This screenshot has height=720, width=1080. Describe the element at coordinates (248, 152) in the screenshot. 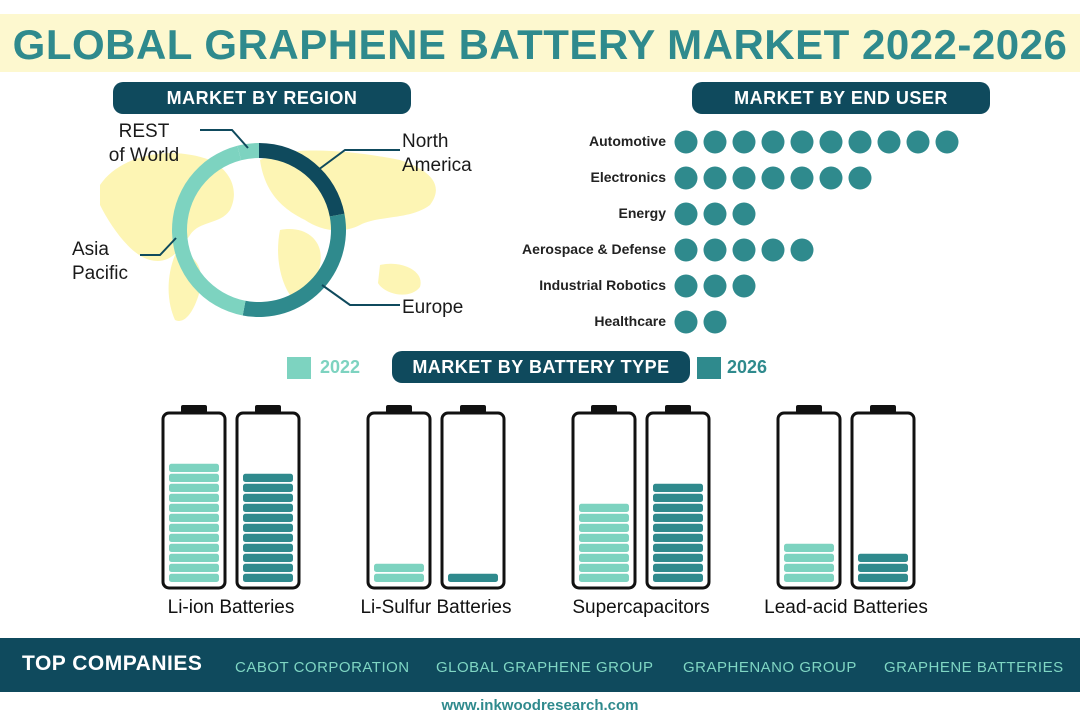

I see `donut-slice-rest-of-world` at that location.